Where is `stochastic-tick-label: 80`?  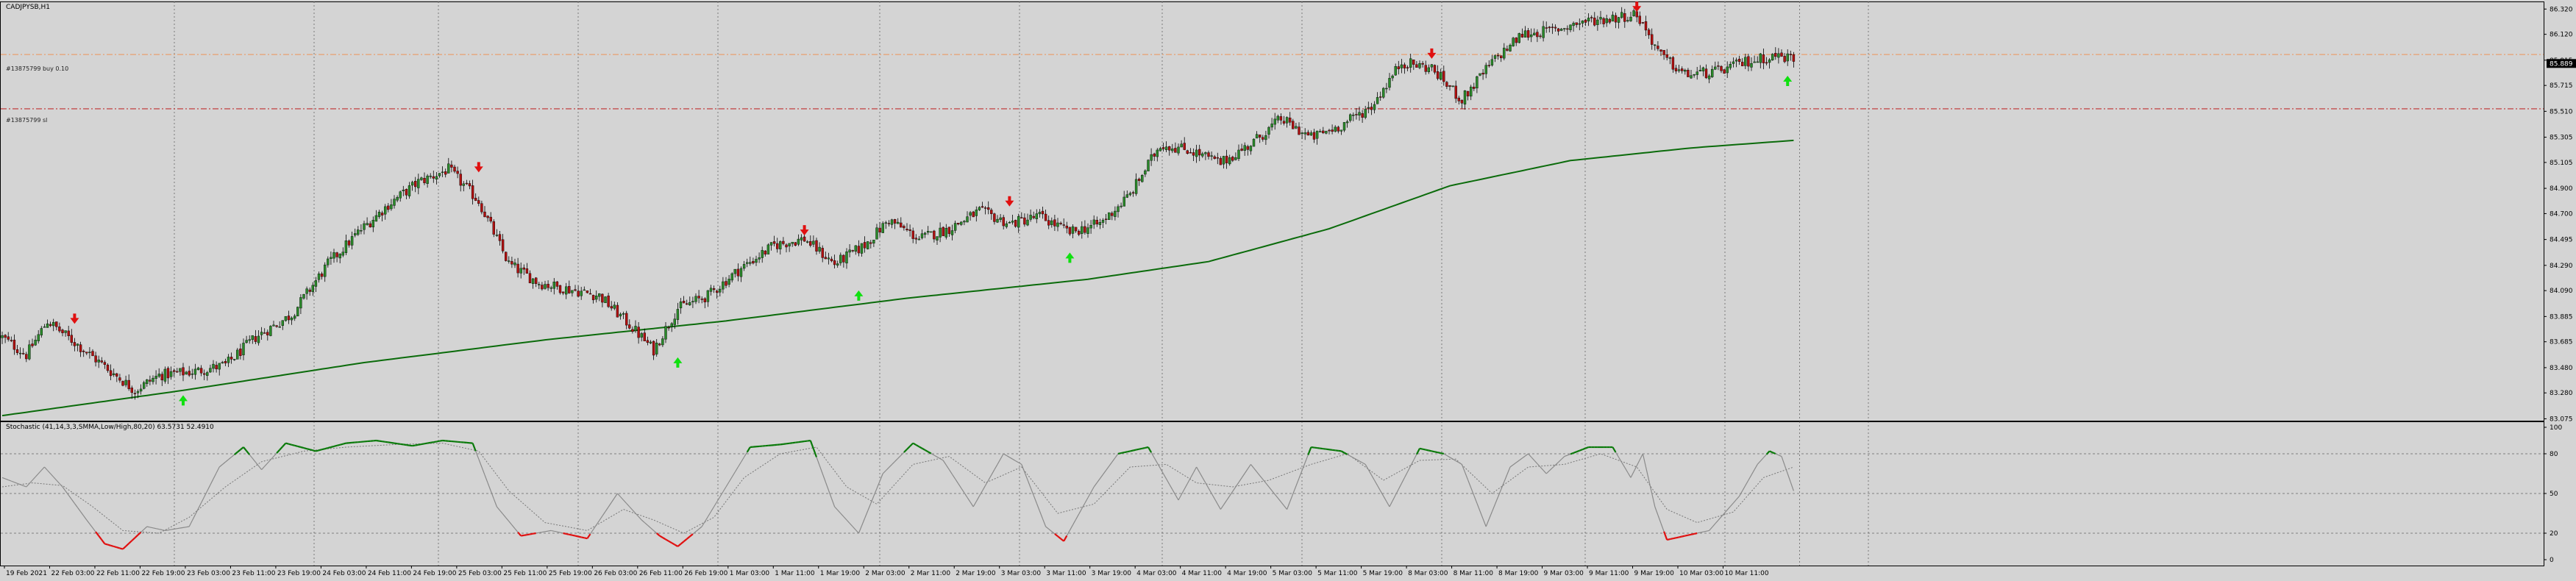
stochastic-tick-label: 80 is located at coordinates (2554, 454).